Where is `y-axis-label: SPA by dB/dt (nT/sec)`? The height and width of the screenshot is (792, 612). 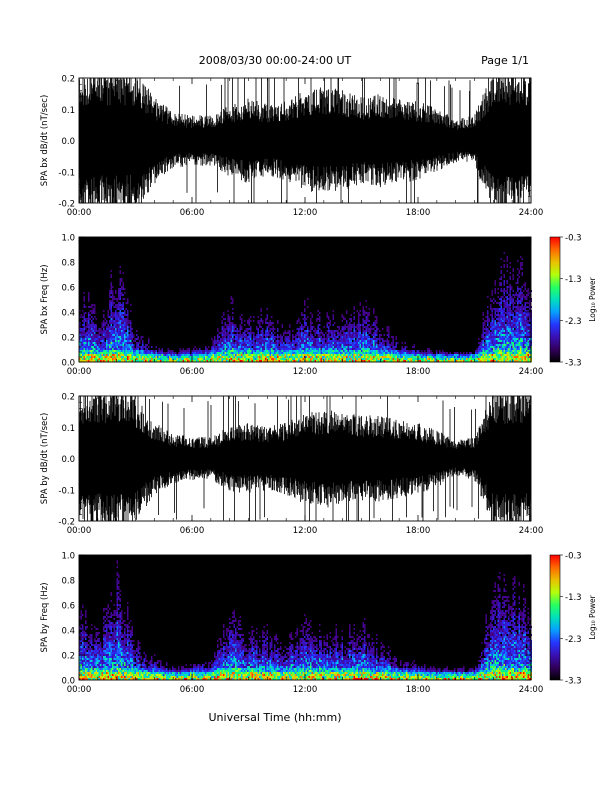 y-axis-label: SPA by dB/dt (nT/sec) is located at coordinates (45, 459).